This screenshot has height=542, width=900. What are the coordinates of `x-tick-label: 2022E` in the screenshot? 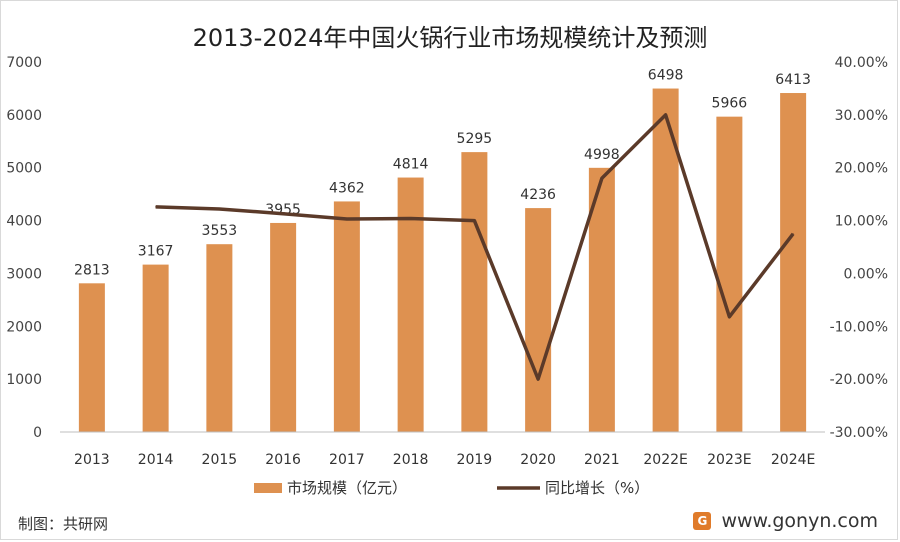 It's located at (665, 460).